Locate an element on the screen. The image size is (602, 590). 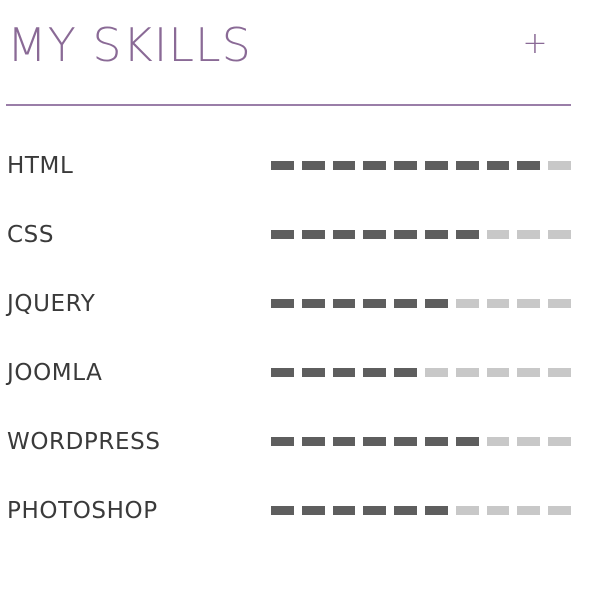
add-skill-button: + is located at coordinates (535, 43).